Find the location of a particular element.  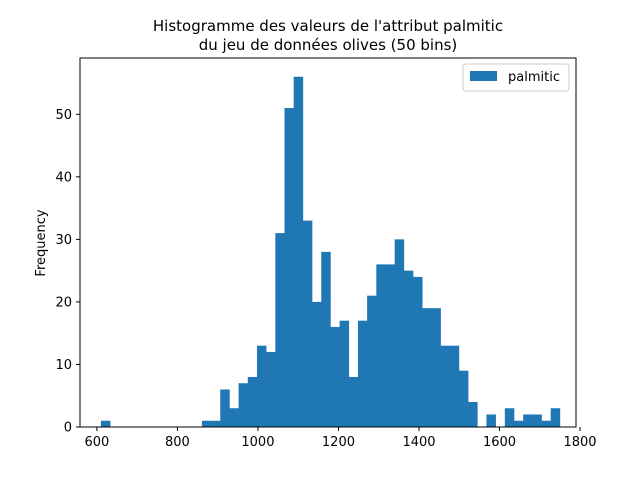

x-tick-label: 800 is located at coordinates (177, 442).